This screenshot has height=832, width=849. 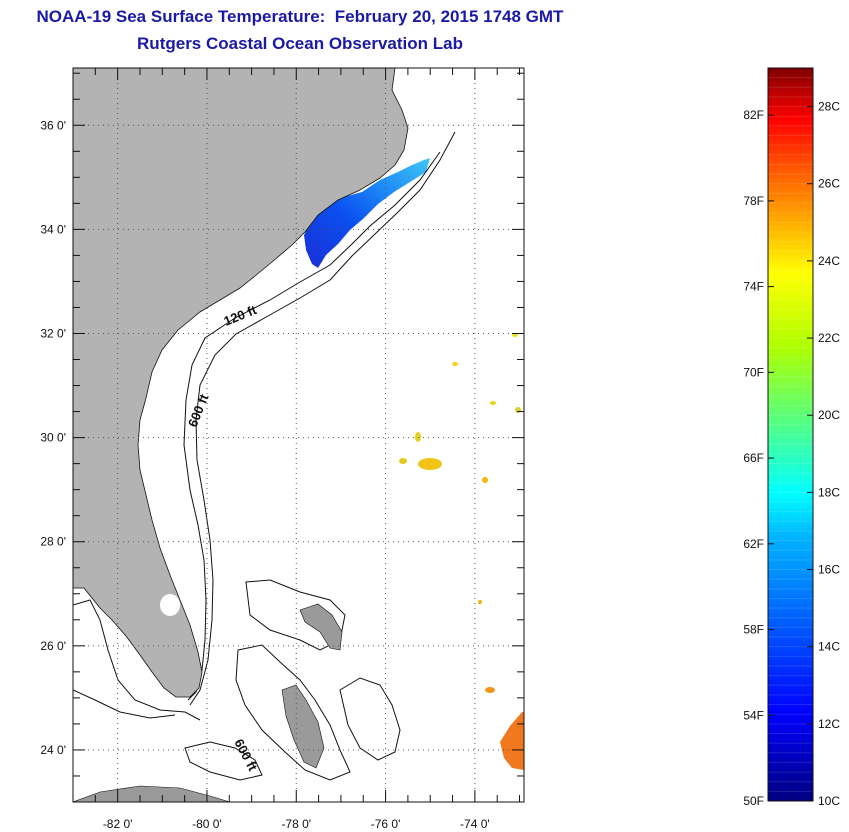 What do you see at coordinates (53, 542) in the screenshot?
I see `lat-tick-label: 28 0'` at bounding box center [53, 542].